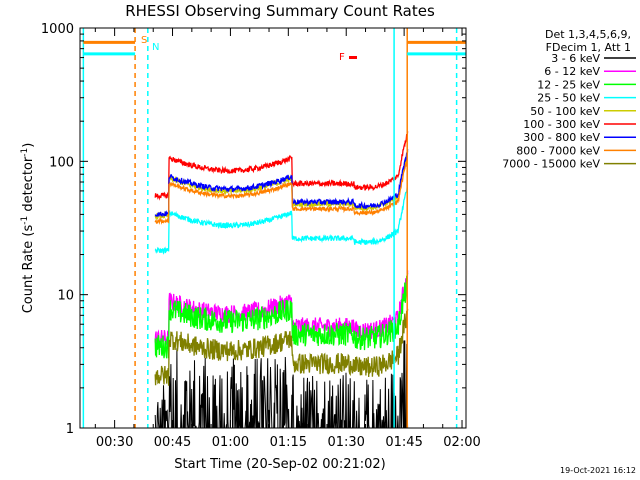 The height and width of the screenshot is (480, 640). I want to click on legend-entry-label: 7000 - 15000 keV, so click(551, 164).